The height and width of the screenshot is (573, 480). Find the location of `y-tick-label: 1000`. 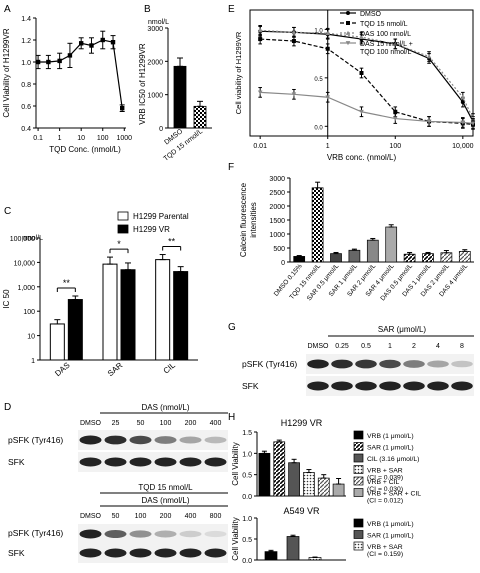

y-tick-label: 1000 is located at coordinates (277, 235).